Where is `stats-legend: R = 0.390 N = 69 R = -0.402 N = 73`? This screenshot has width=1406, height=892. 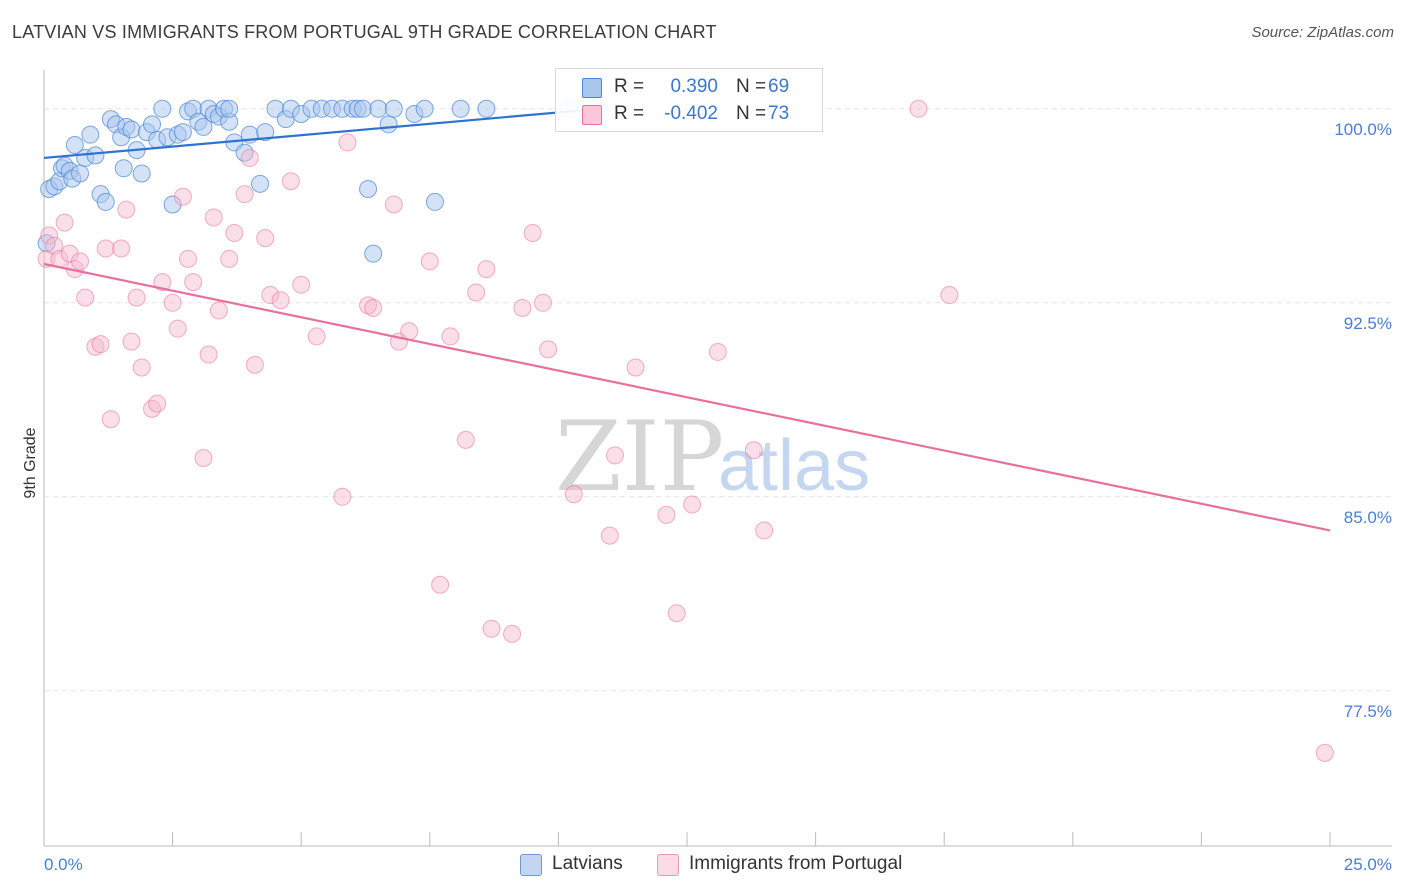 stats-legend: R = 0.390 N = 69 R = -0.402 N = 73 is located at coordinates (689, 100).